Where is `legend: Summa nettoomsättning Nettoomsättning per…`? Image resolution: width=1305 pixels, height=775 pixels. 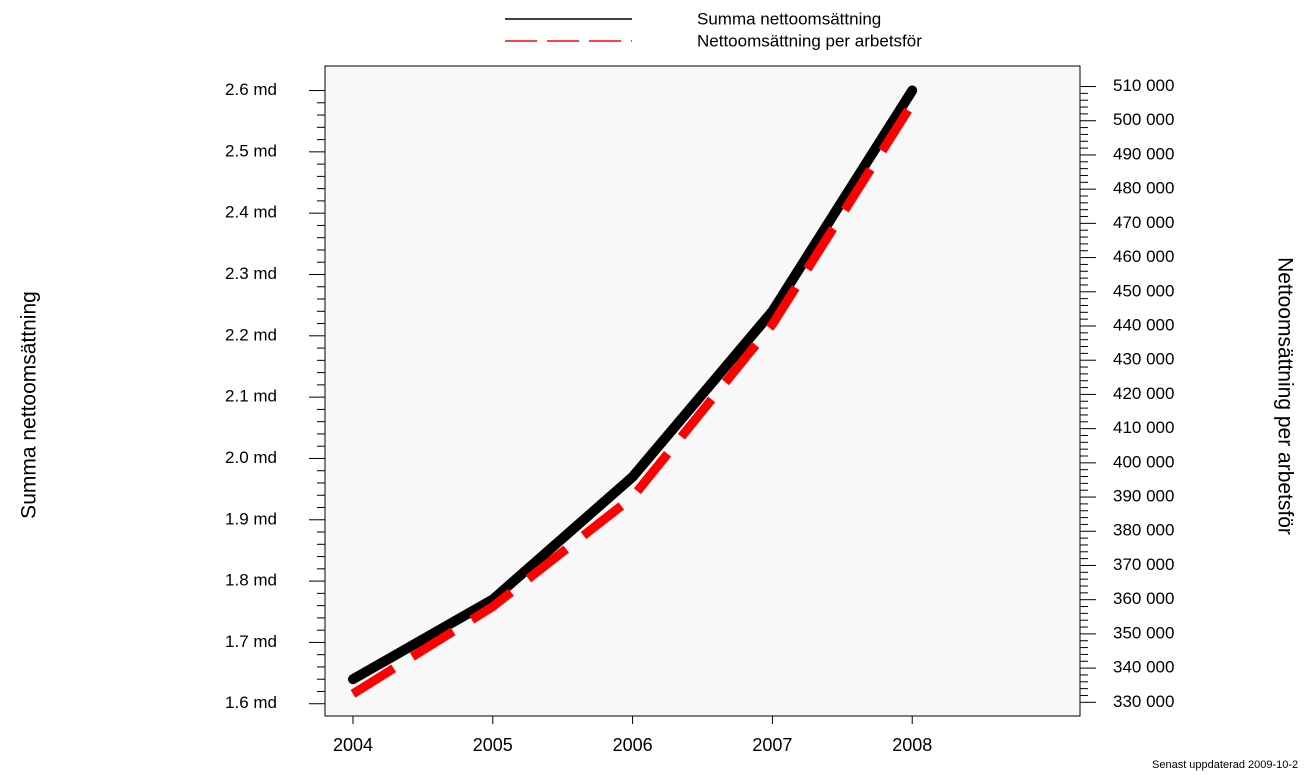 legend: Summa nettoomsättning Nettoomsättning per… is located at coordinates (713, 29).